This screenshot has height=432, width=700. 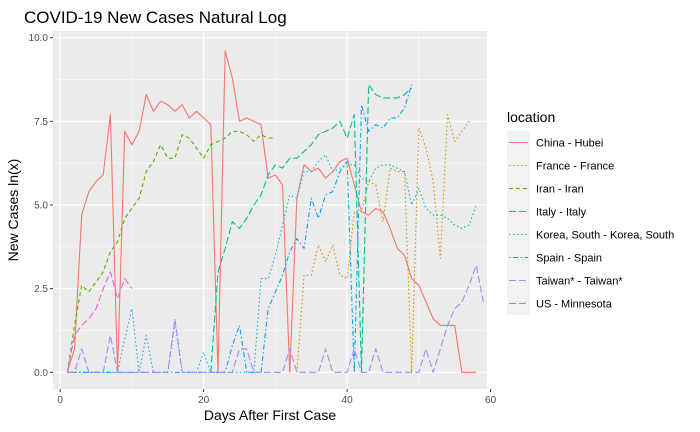 I want to click on x-axis-title: Days After First Case, so click(x=270, y=415).